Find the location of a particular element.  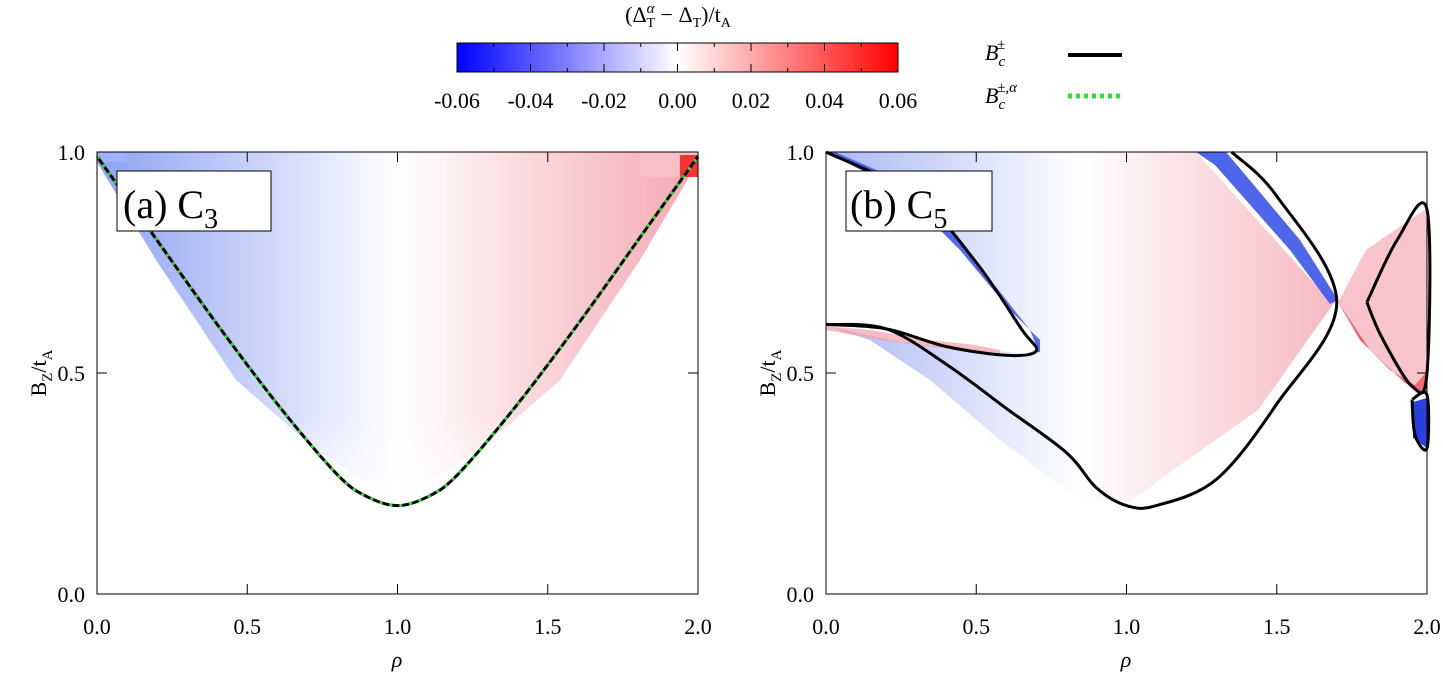

panel-b-boundary-right-loop is located at coordinates (1398, 298).